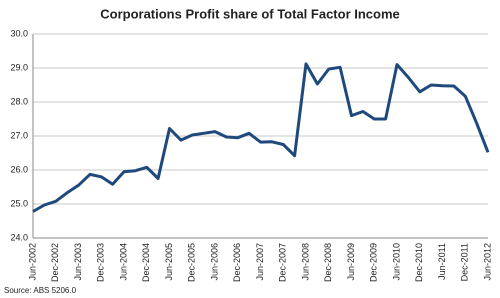 The width and height of the screenshot is (500, 298). I want to click on y-tick-label: 25.0, so click(19, 203).